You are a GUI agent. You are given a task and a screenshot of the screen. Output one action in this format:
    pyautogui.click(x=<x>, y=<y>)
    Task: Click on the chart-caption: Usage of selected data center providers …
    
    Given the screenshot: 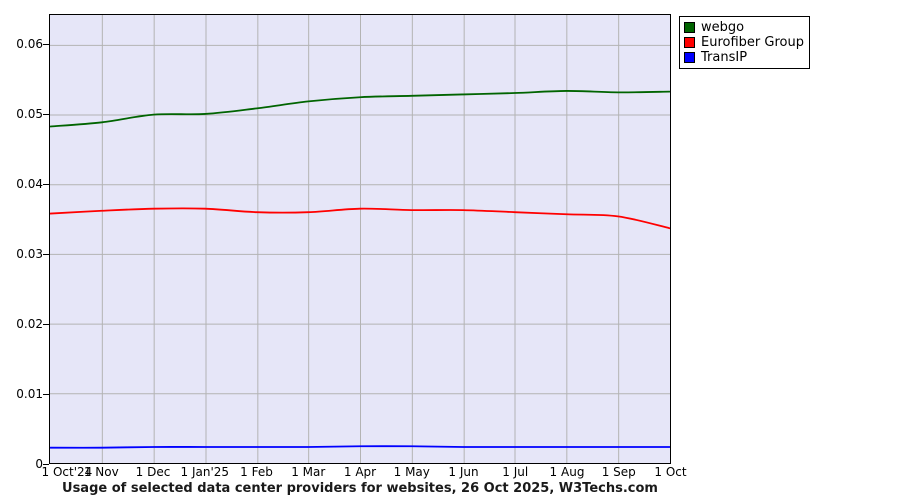 What is the action you would take?
    pyautogui.click(x=360, y=488)
    